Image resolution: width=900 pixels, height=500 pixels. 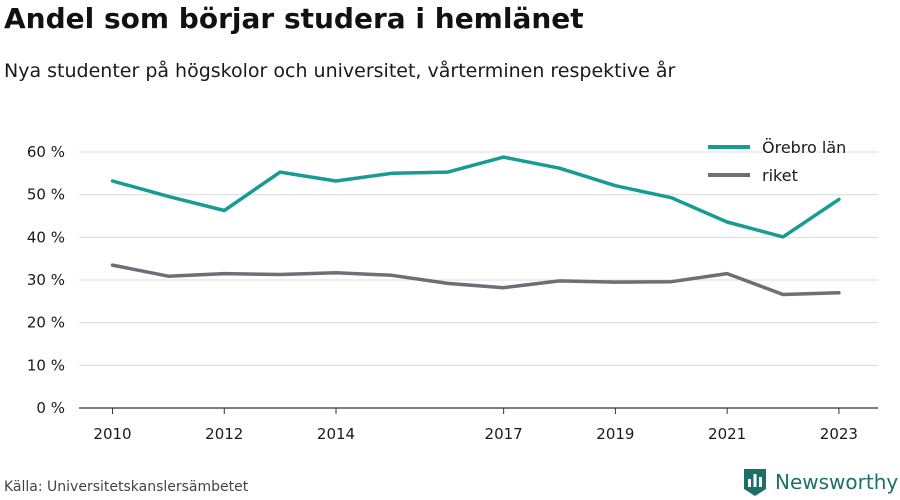 I want to click on x-tick-label: 2012, so click(x=224, y=434).